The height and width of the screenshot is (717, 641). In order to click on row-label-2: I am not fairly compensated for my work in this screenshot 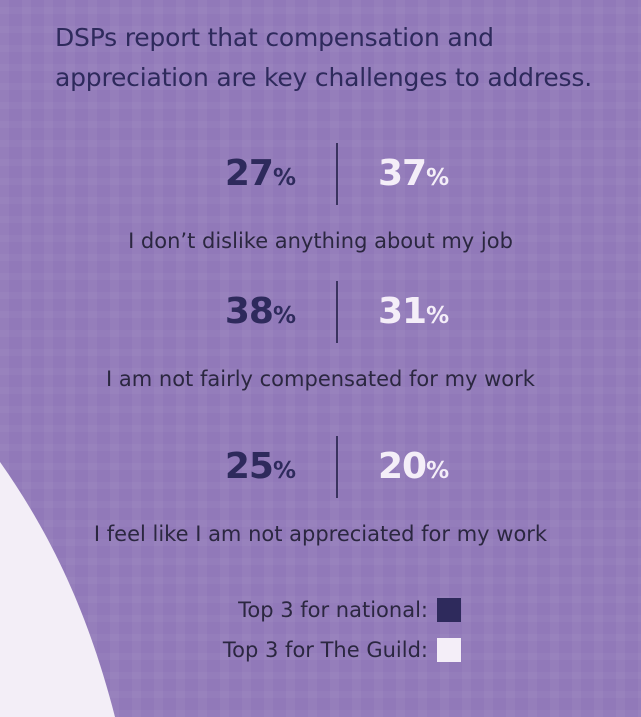, I will do `click(320, 379)`.